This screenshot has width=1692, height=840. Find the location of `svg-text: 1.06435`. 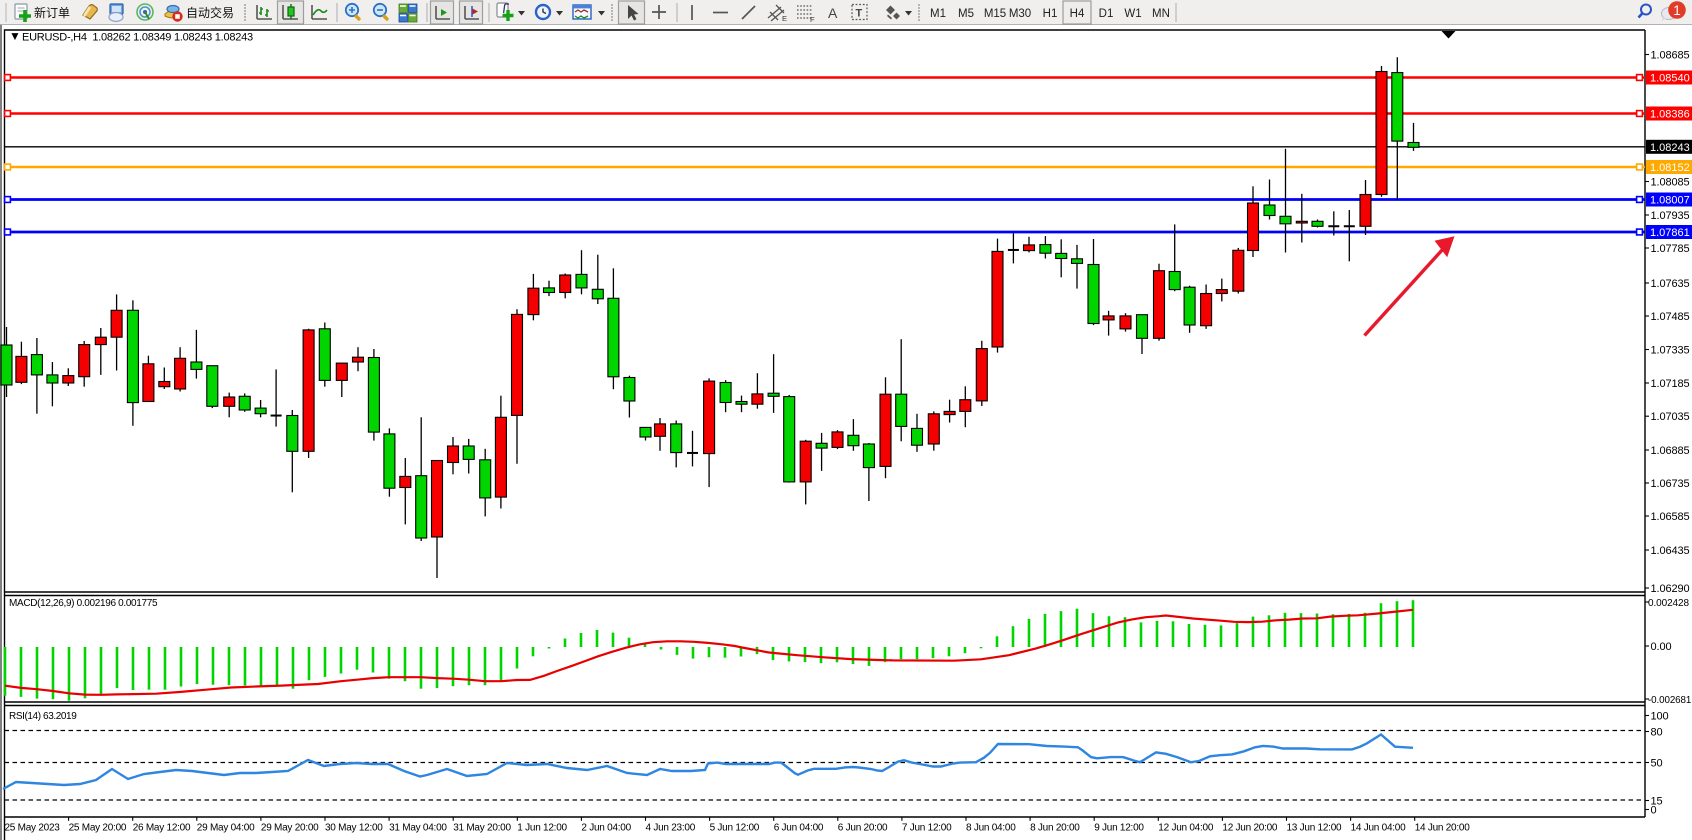

svg-text: 1.06435 is located at coordinates (1670, 551).